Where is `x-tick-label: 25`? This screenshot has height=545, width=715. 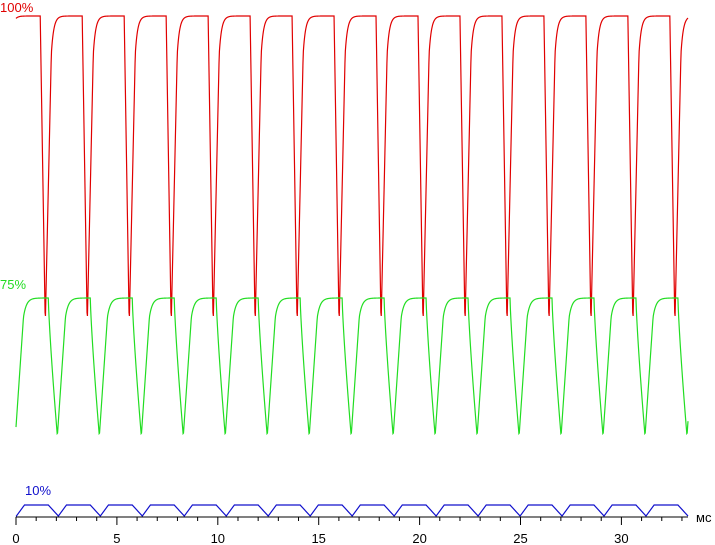 x-tick-label: 25 is located at coordinates (520, 538).